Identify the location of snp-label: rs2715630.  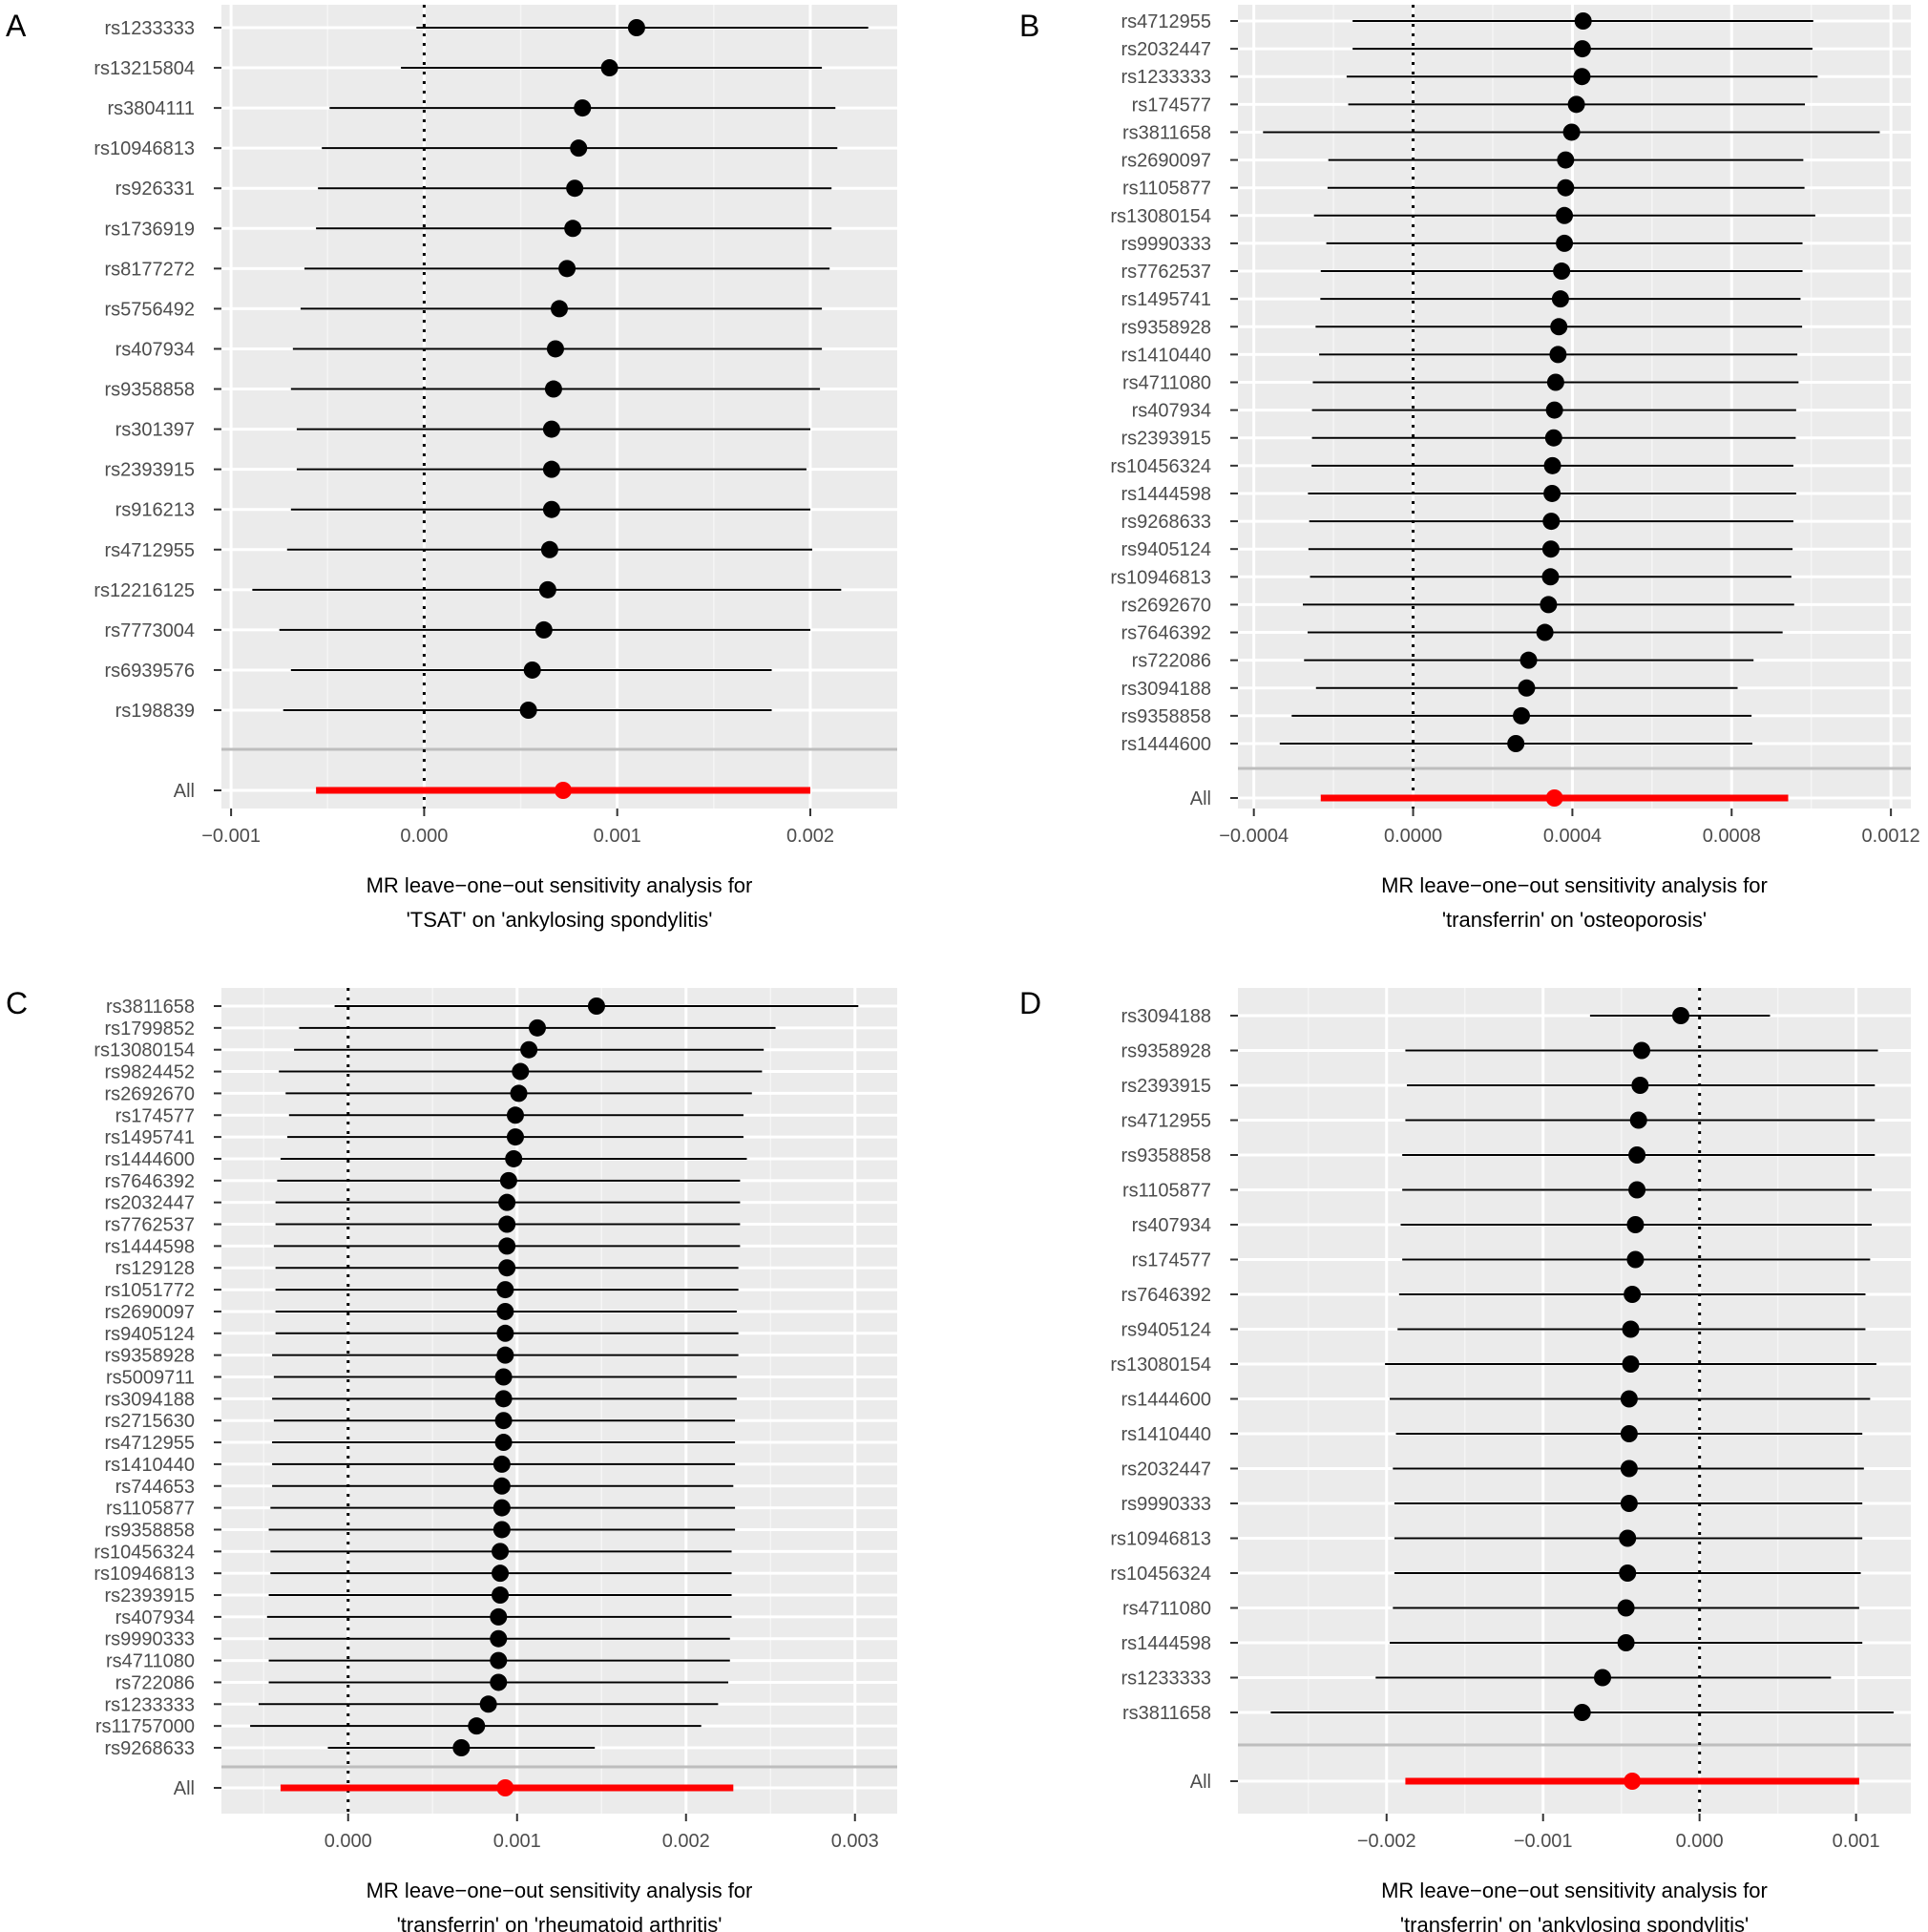
(149, 1422).